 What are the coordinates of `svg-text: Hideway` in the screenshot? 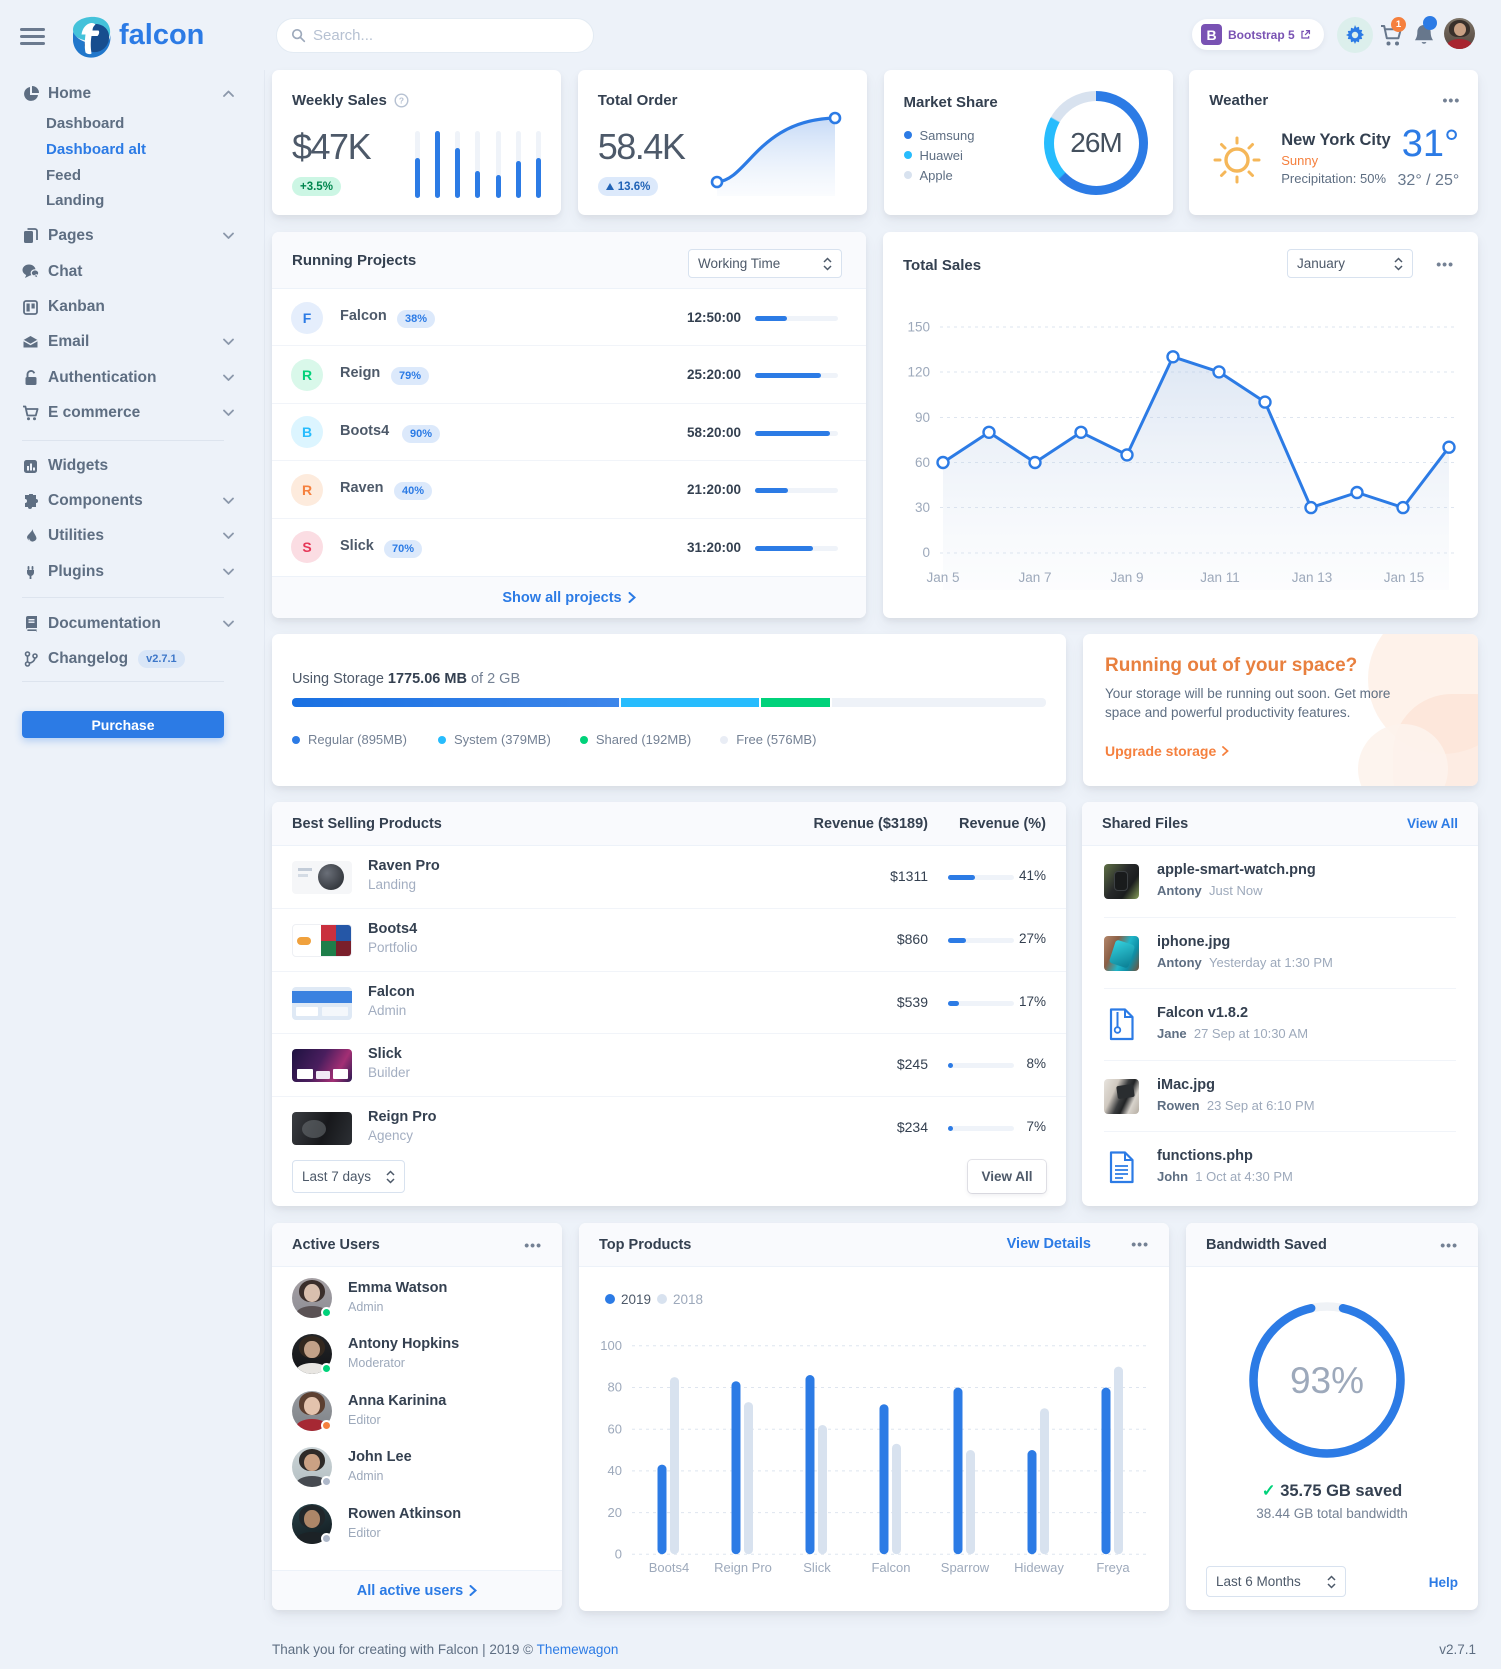 It's located at (1039, 1567).